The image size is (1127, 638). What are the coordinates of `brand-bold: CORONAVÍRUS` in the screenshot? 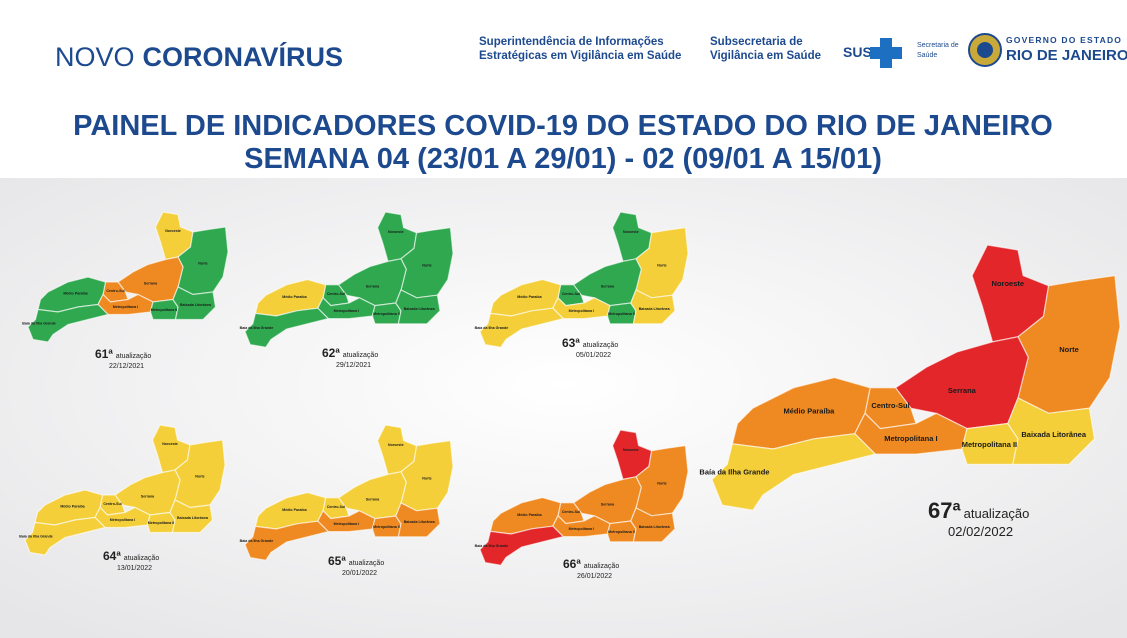 It's located at (243, 56).